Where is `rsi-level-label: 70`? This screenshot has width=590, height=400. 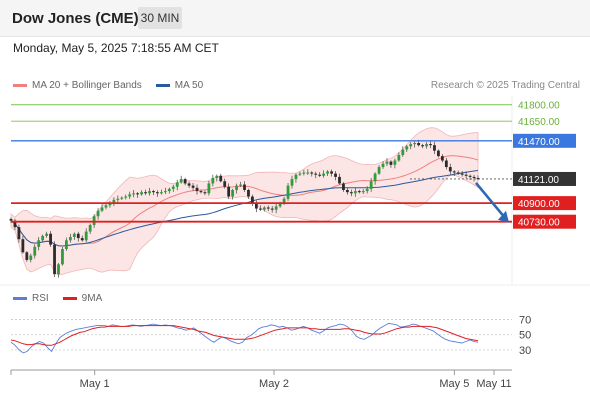 rsi-level-label: 70 is located at coordinates (525, 321).